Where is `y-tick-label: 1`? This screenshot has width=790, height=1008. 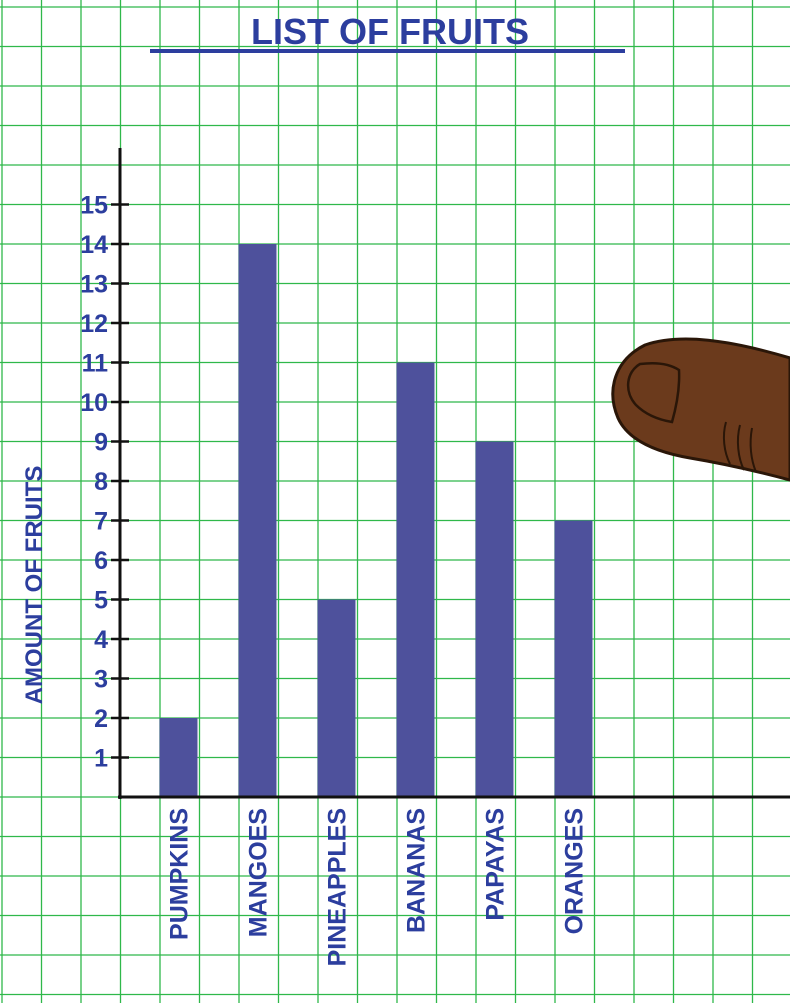
y-tick-label: 1 is located at coordinates (101, 759).